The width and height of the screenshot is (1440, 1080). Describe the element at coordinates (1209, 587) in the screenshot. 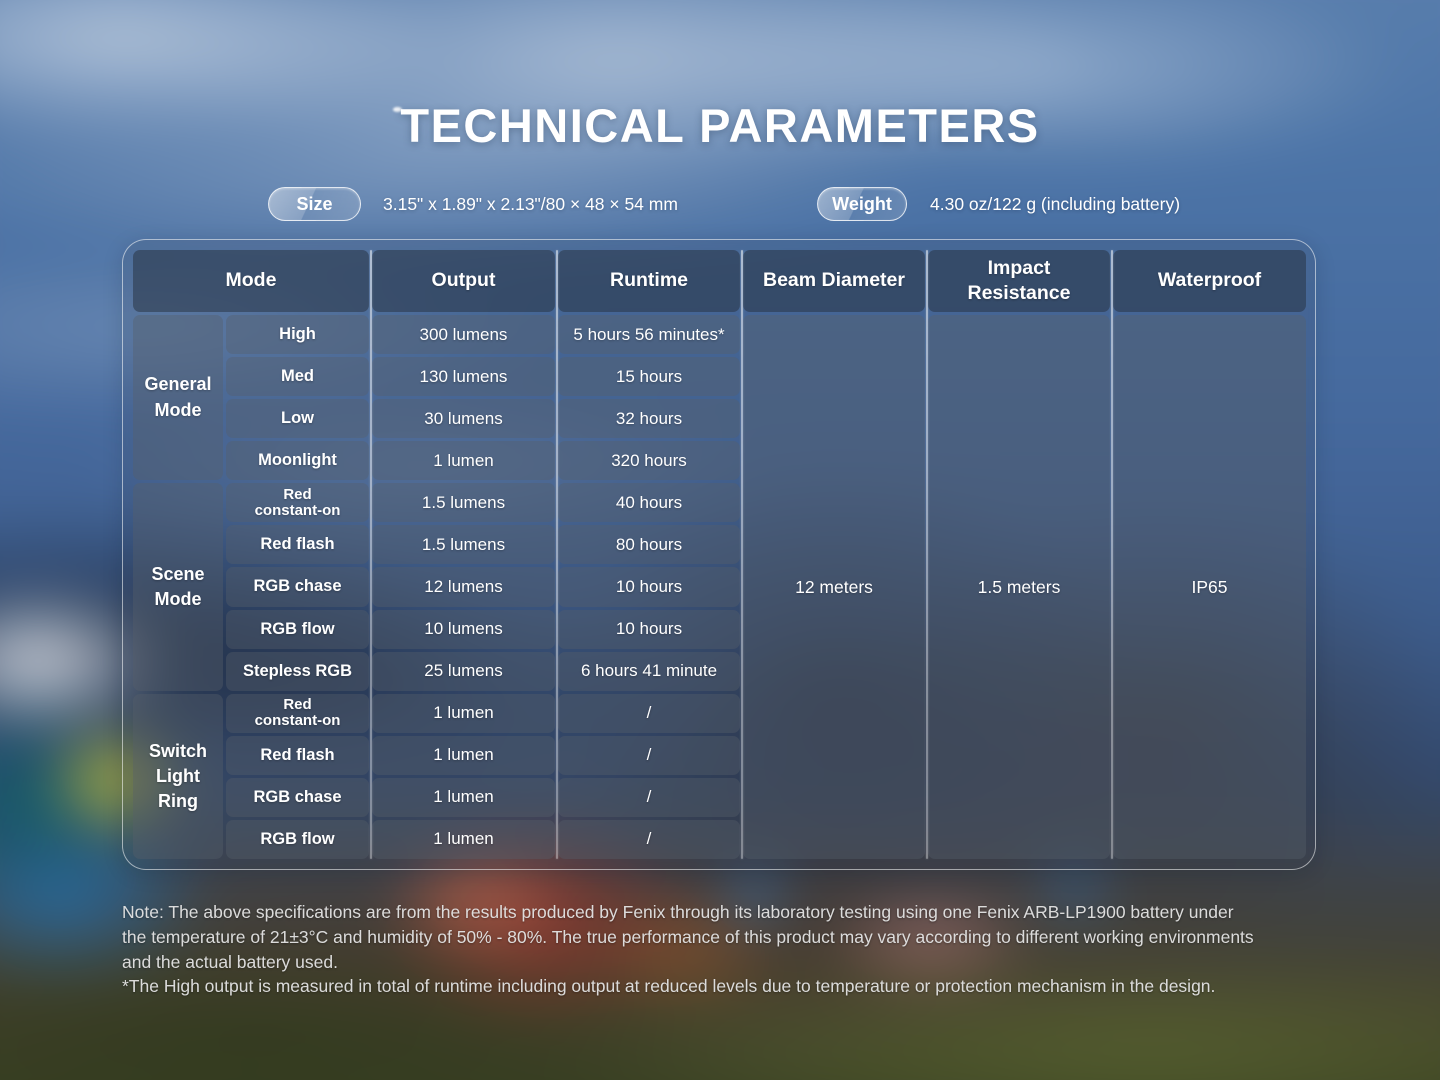

I see `waterproof-cell: IP65` at that location.